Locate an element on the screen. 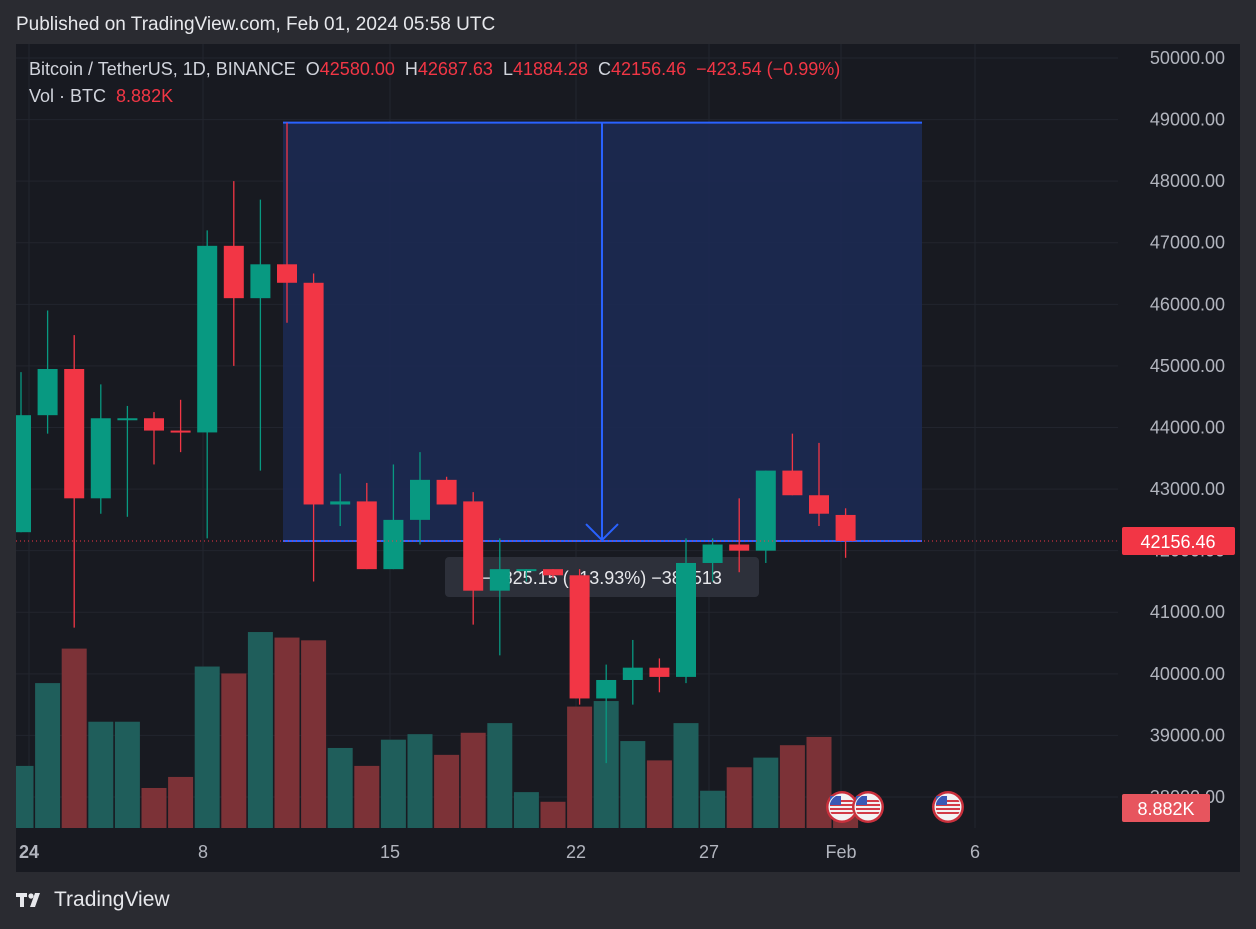  y-tick-label: 48000.00 is located at coordinates (1187, 181).